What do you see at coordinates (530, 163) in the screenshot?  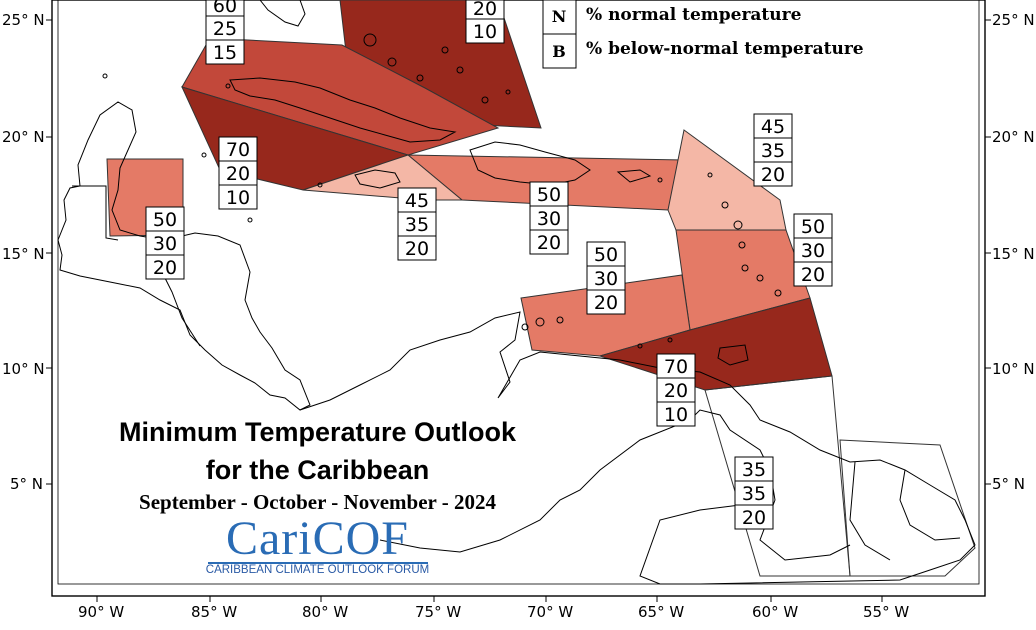 I see `coastline-hispaniola` at bounding box center [530, 163].